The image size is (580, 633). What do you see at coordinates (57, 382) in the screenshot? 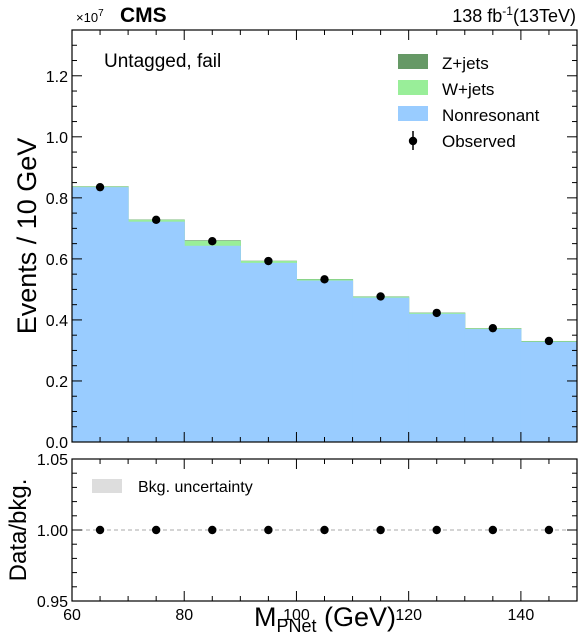
I see `main-y-tick-label: 0.2` at bounding box center [57, 382].